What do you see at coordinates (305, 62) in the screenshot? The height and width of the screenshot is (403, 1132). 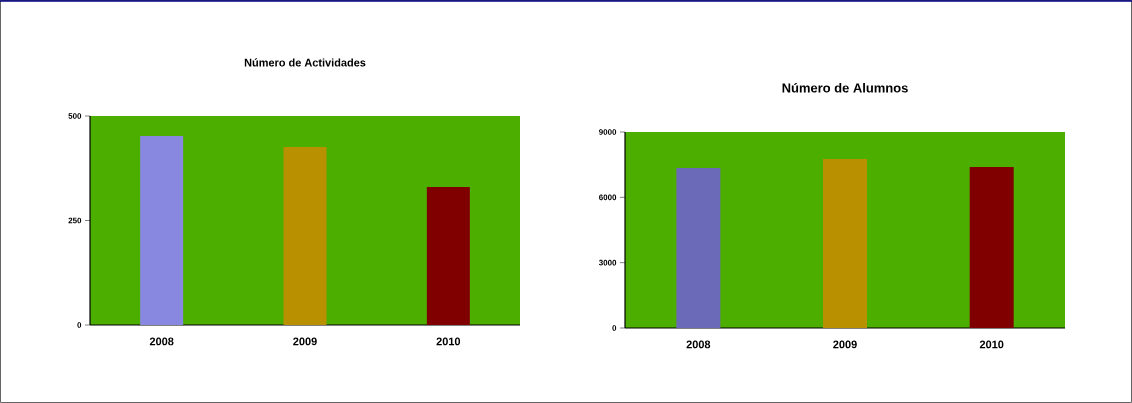 I see `chart-title: Número de Actividades` at bounding box center [305, 62].